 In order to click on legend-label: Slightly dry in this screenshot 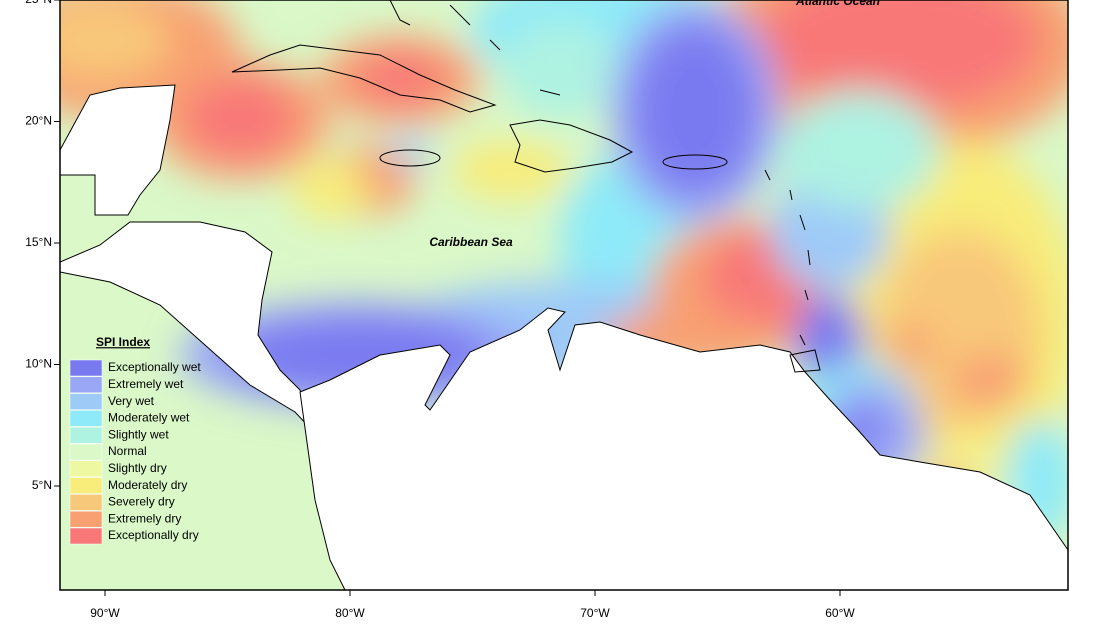, I will do `click(137, 468)`.